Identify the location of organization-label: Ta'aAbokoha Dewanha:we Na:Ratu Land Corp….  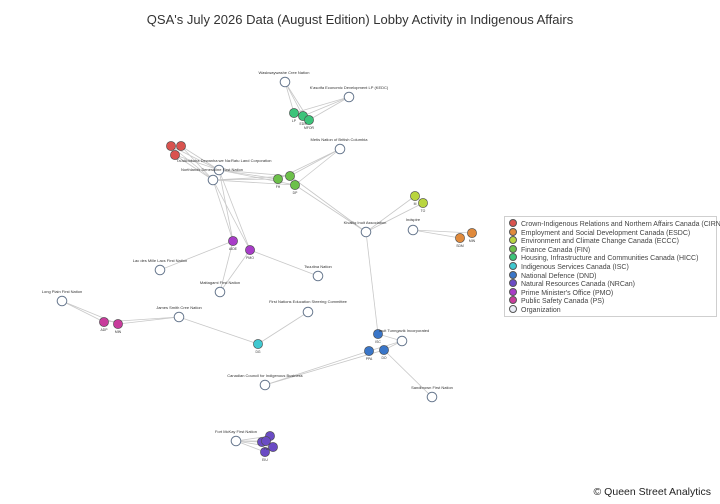
(223, 160).